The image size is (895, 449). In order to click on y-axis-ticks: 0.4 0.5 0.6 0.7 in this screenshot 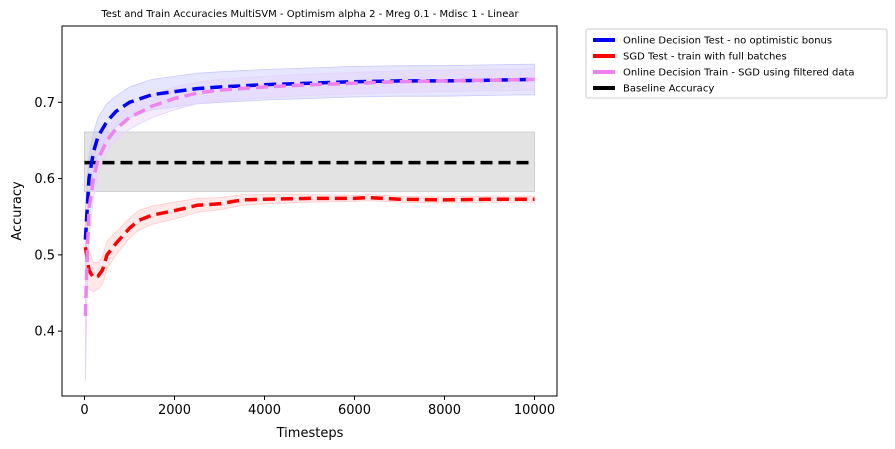, I will do `click(48, 218)`.